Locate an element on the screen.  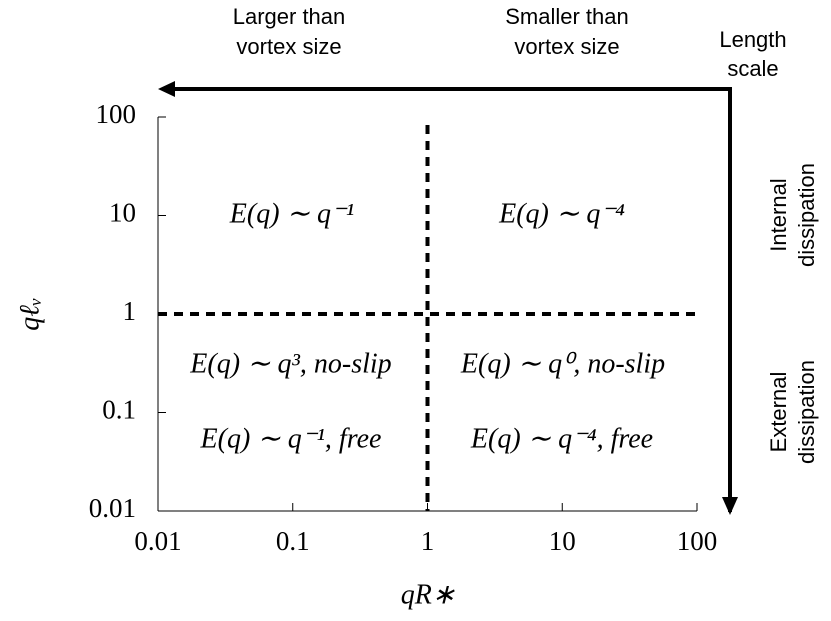
x-axis-label: qR∗ is located at coordinates (428, 594).